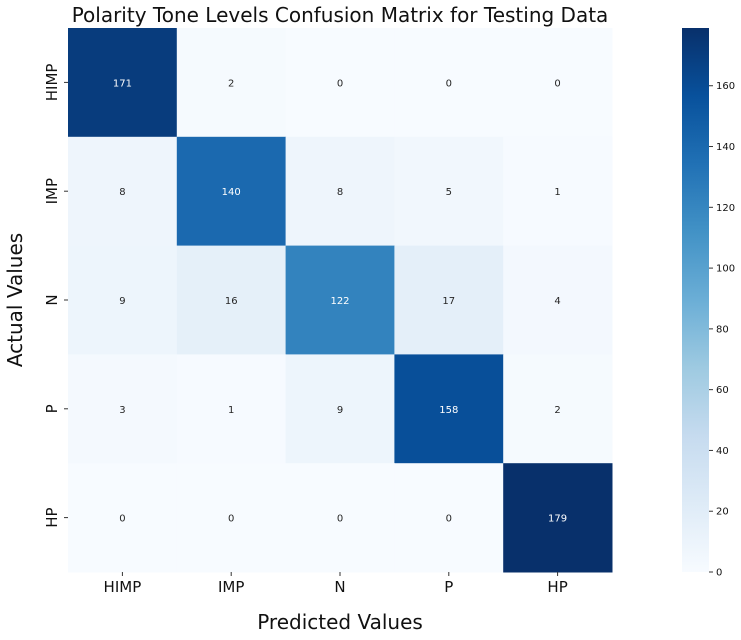 Image resolution: width=741 pixels, height=640 pixels. What do you see at coordinates (722, 512) in the screenshot?
I see `colorbar-tick-label: 20` at bounding box center [722, 512].